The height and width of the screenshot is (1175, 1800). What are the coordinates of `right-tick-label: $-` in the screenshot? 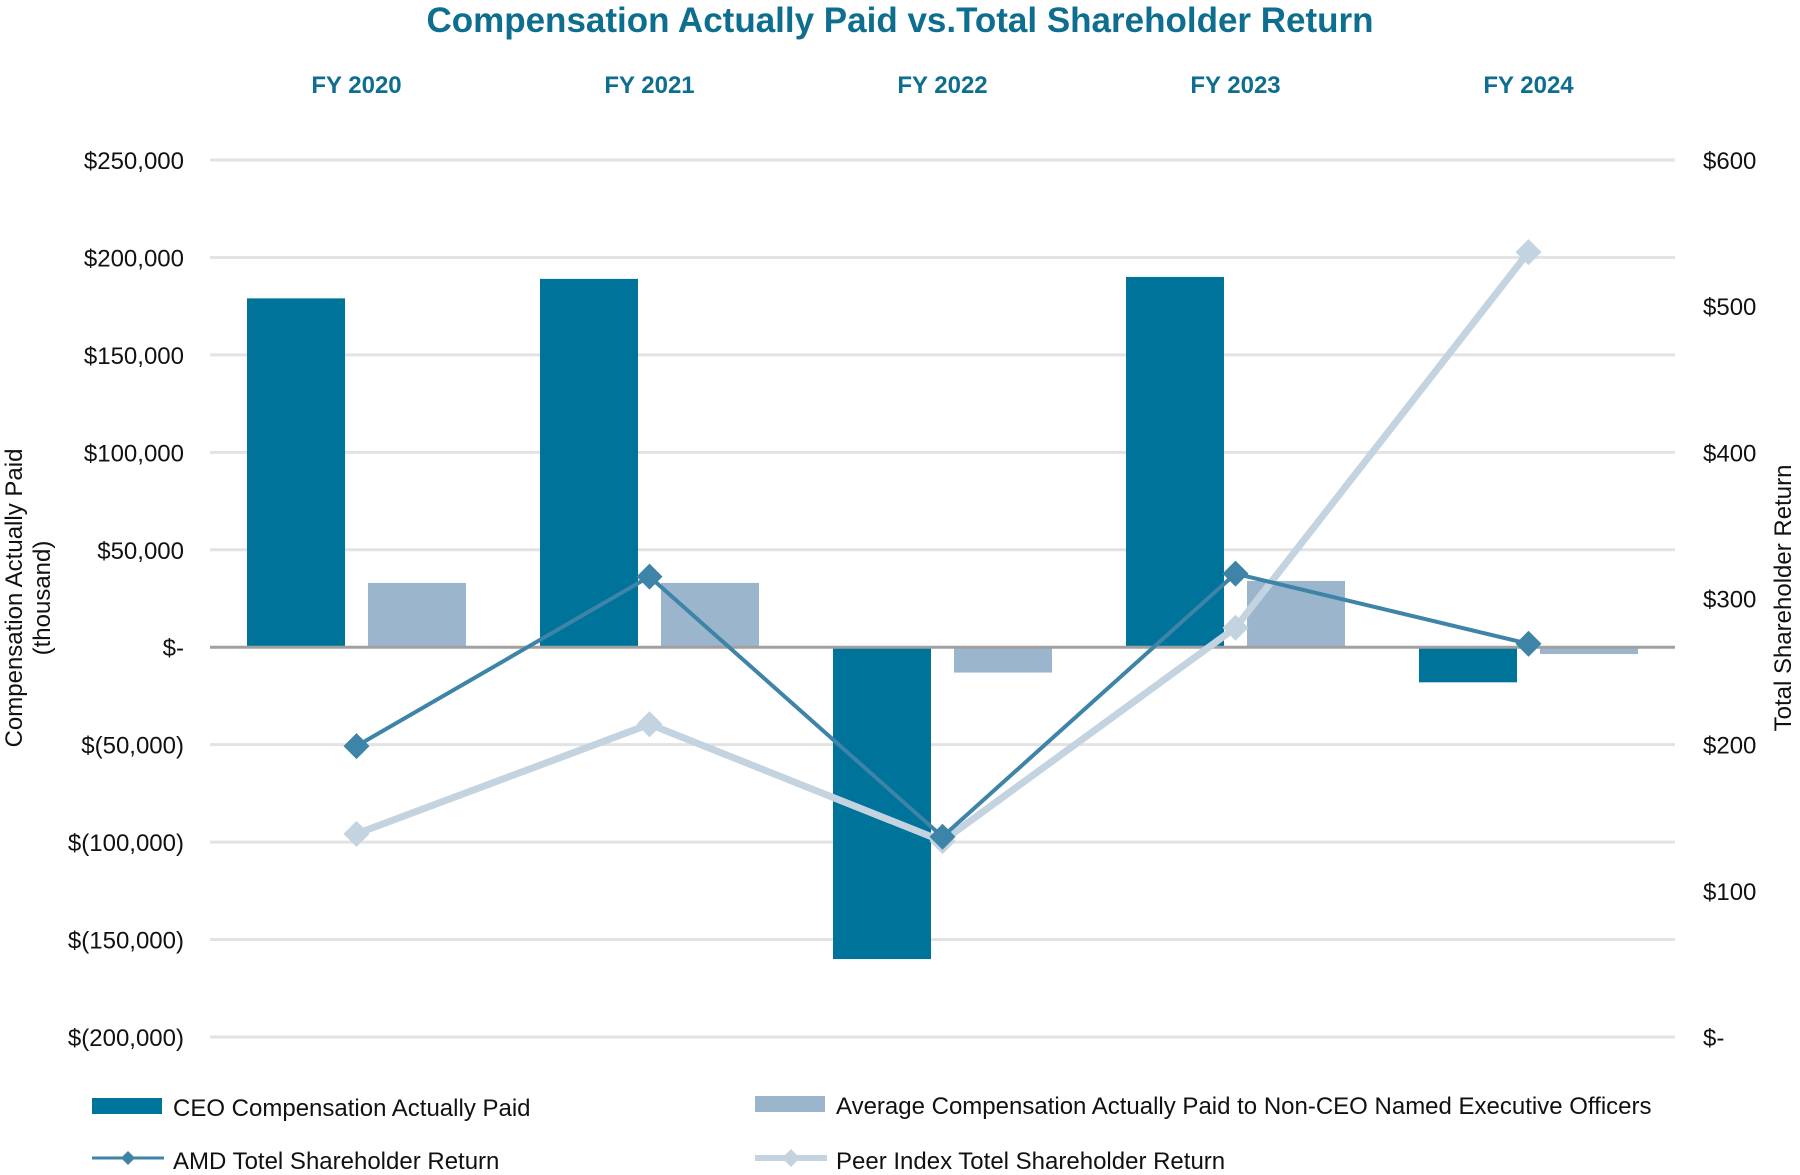 It's located at (1713, 1038).